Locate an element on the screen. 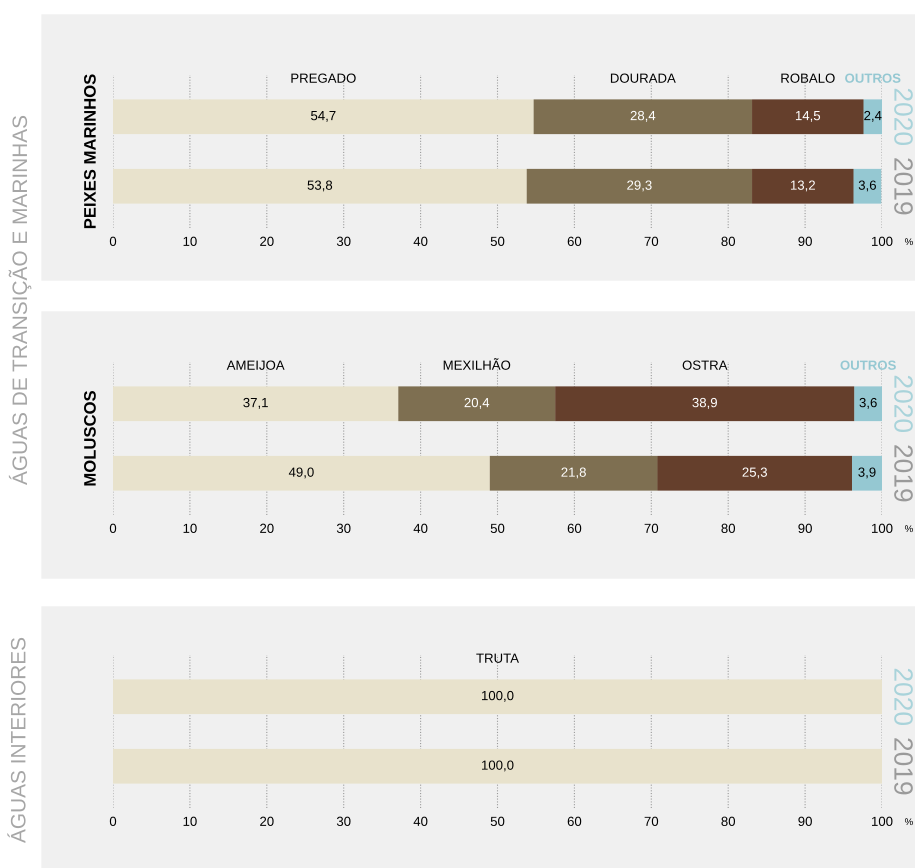 Image resolution: width=915 pixels, height=868 pixels. series-label: MEXILHÃO is located at coordinates (477, 364).